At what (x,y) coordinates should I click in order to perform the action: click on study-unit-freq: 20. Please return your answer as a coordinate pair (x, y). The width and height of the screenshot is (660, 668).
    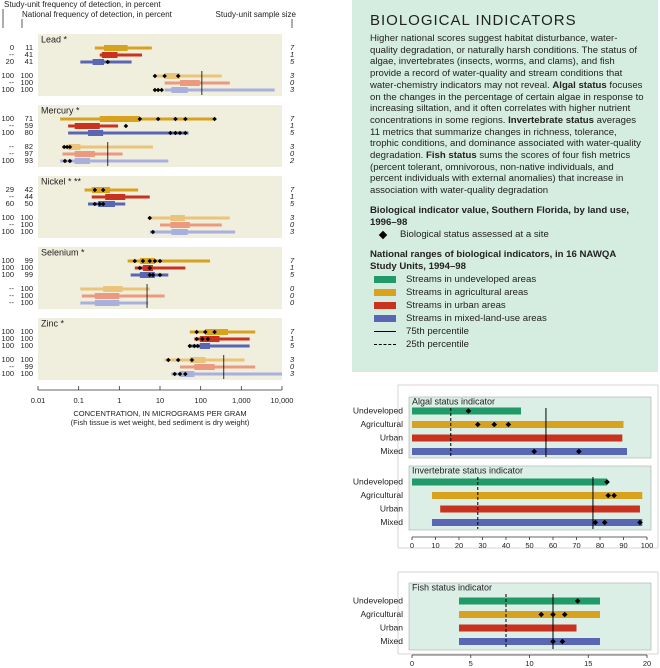
    Looking at the image, I should click on (10, 61).